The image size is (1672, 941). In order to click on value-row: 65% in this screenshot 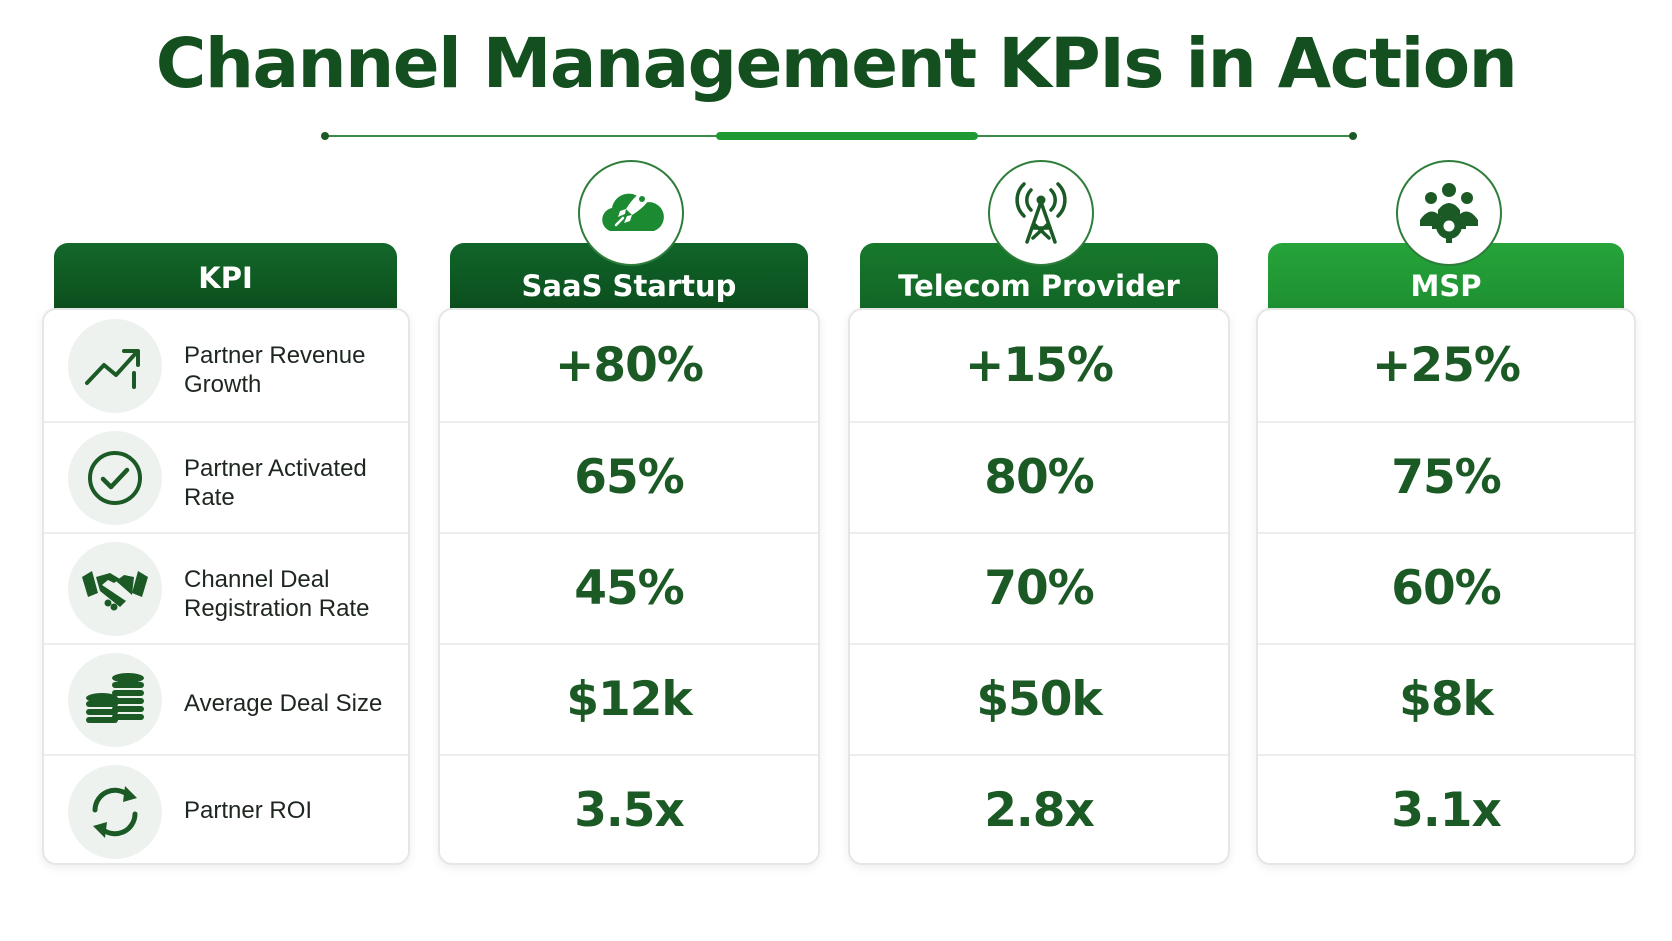, I will do `click(629, 476)`.